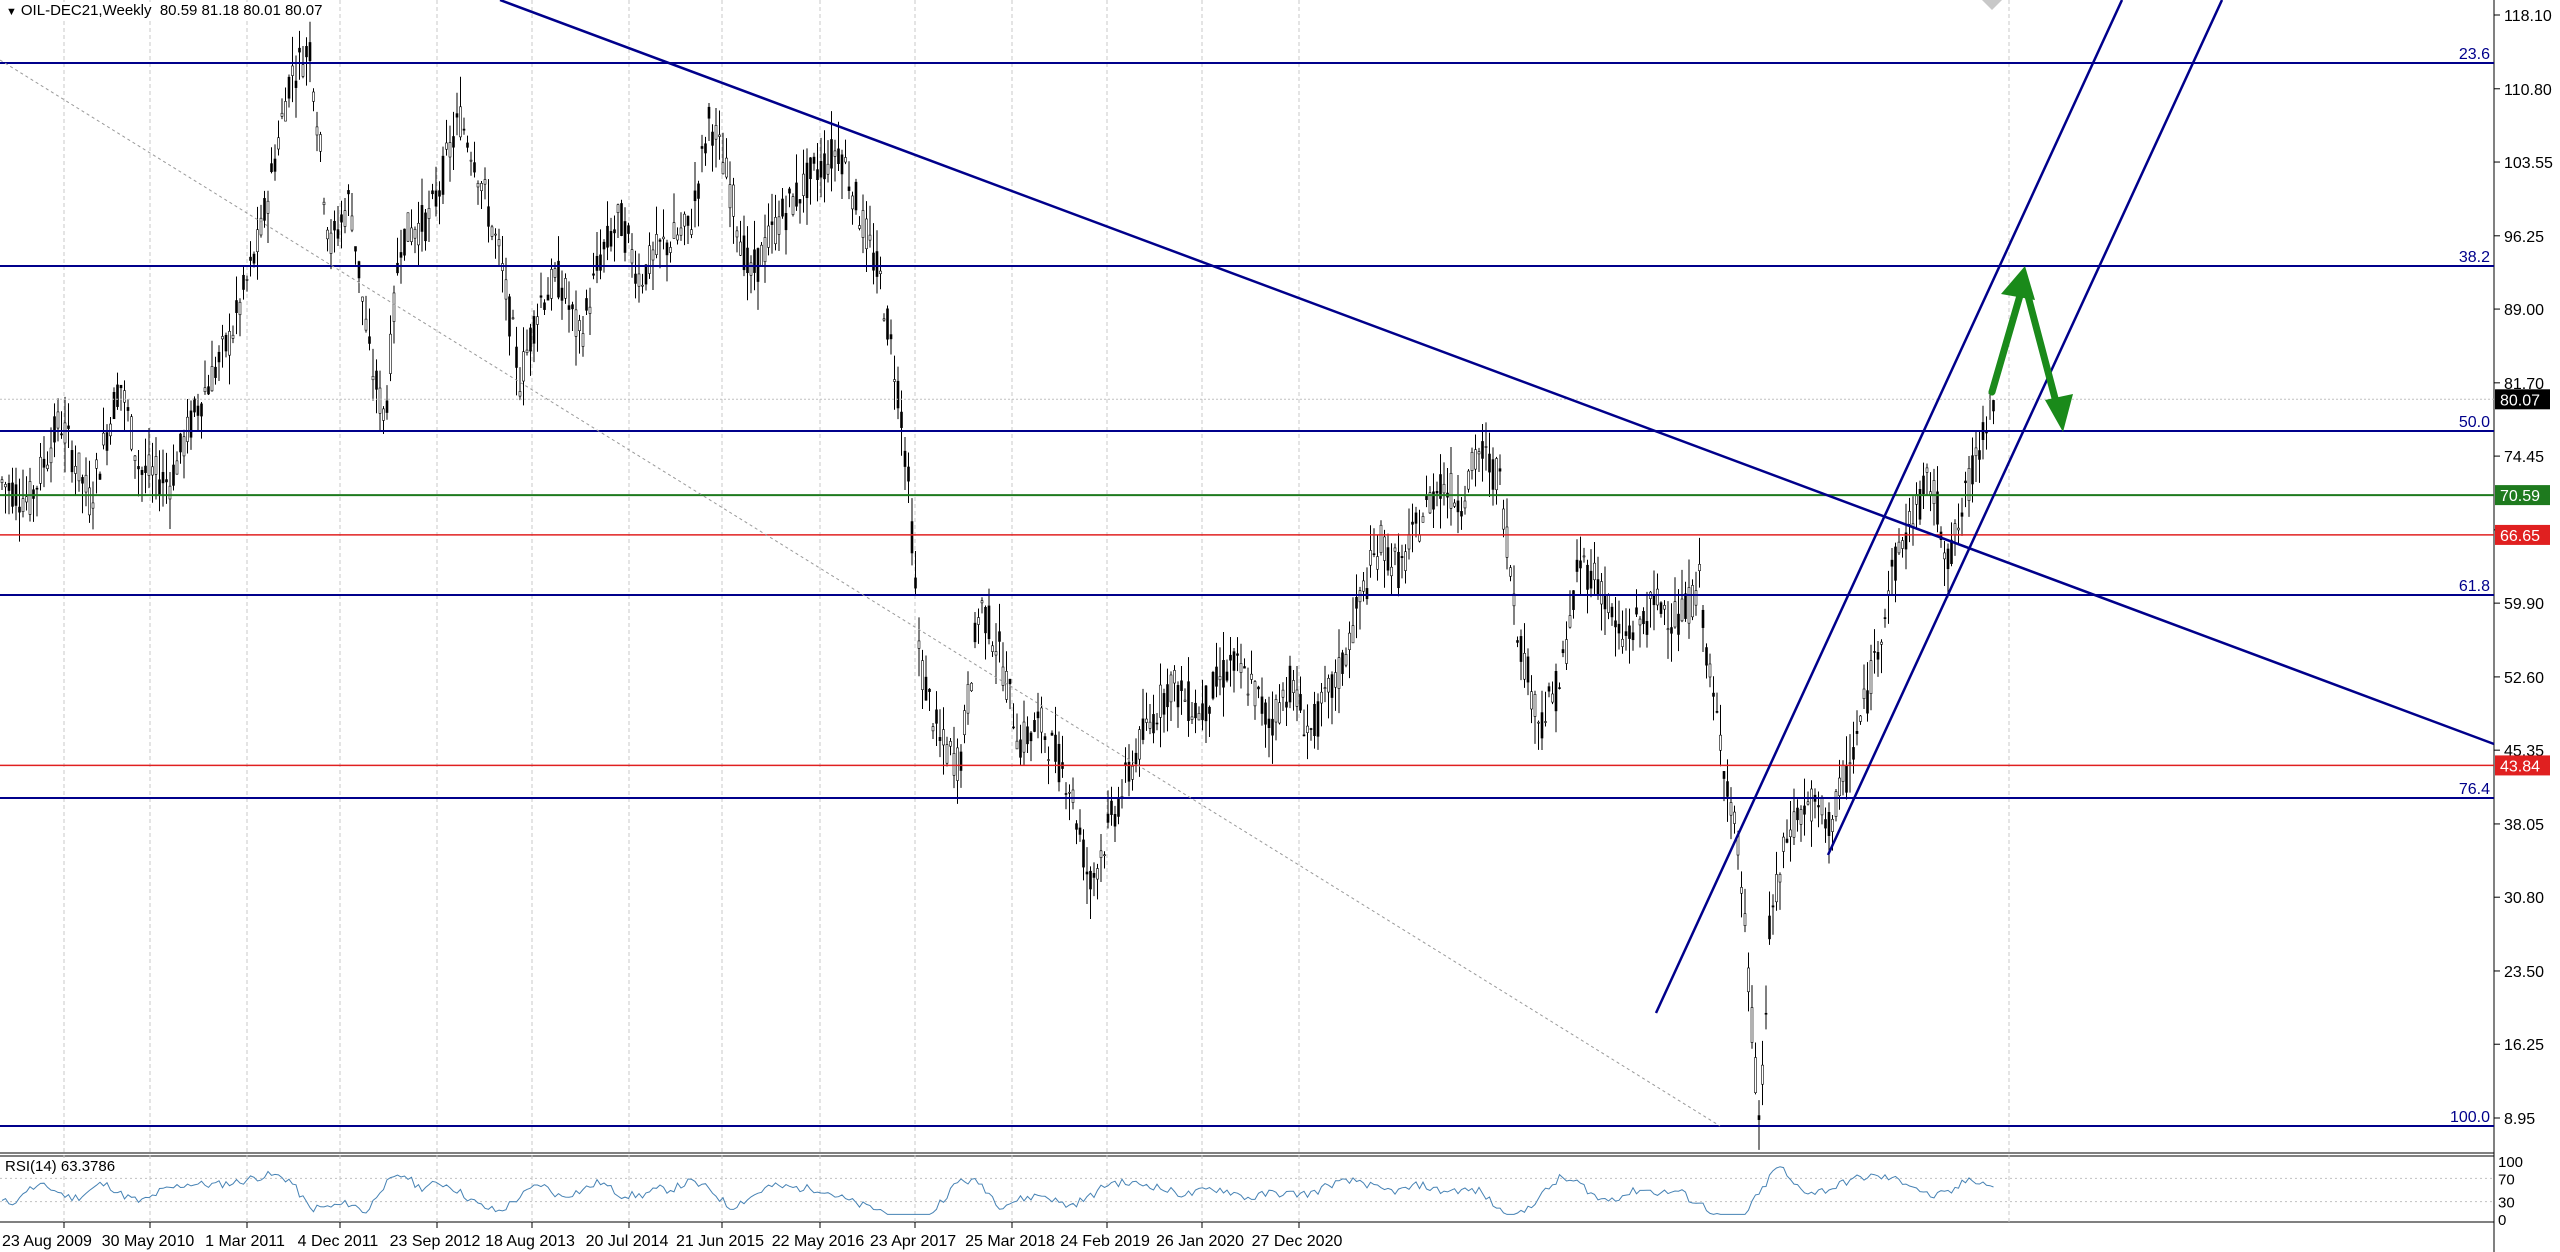 The width and height of the screenshot is (2560, 1252). What do you see at coordinates (2528, 16) in the screenshot?
I see `price-label: 118.10` at bounding box center [2528, 16].